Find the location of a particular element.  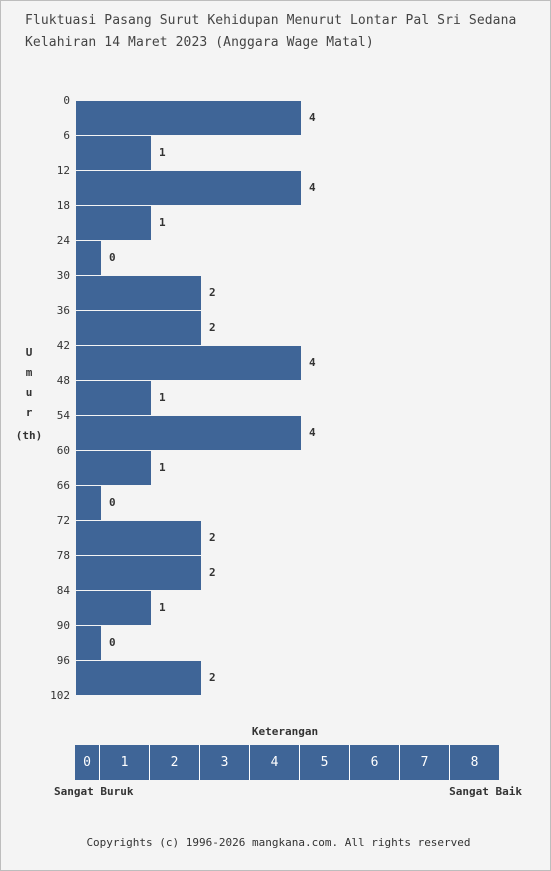

legend-scale-cell: 4 is located at coordinates (275, 762).